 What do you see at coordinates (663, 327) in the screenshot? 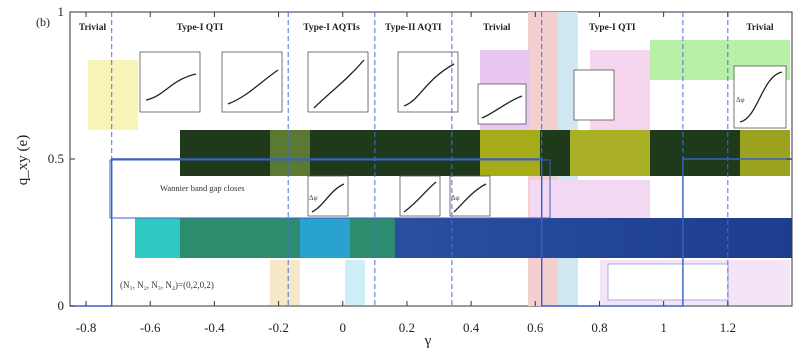
I see `x-tick-label: 1` at bounding box center [663, 327].